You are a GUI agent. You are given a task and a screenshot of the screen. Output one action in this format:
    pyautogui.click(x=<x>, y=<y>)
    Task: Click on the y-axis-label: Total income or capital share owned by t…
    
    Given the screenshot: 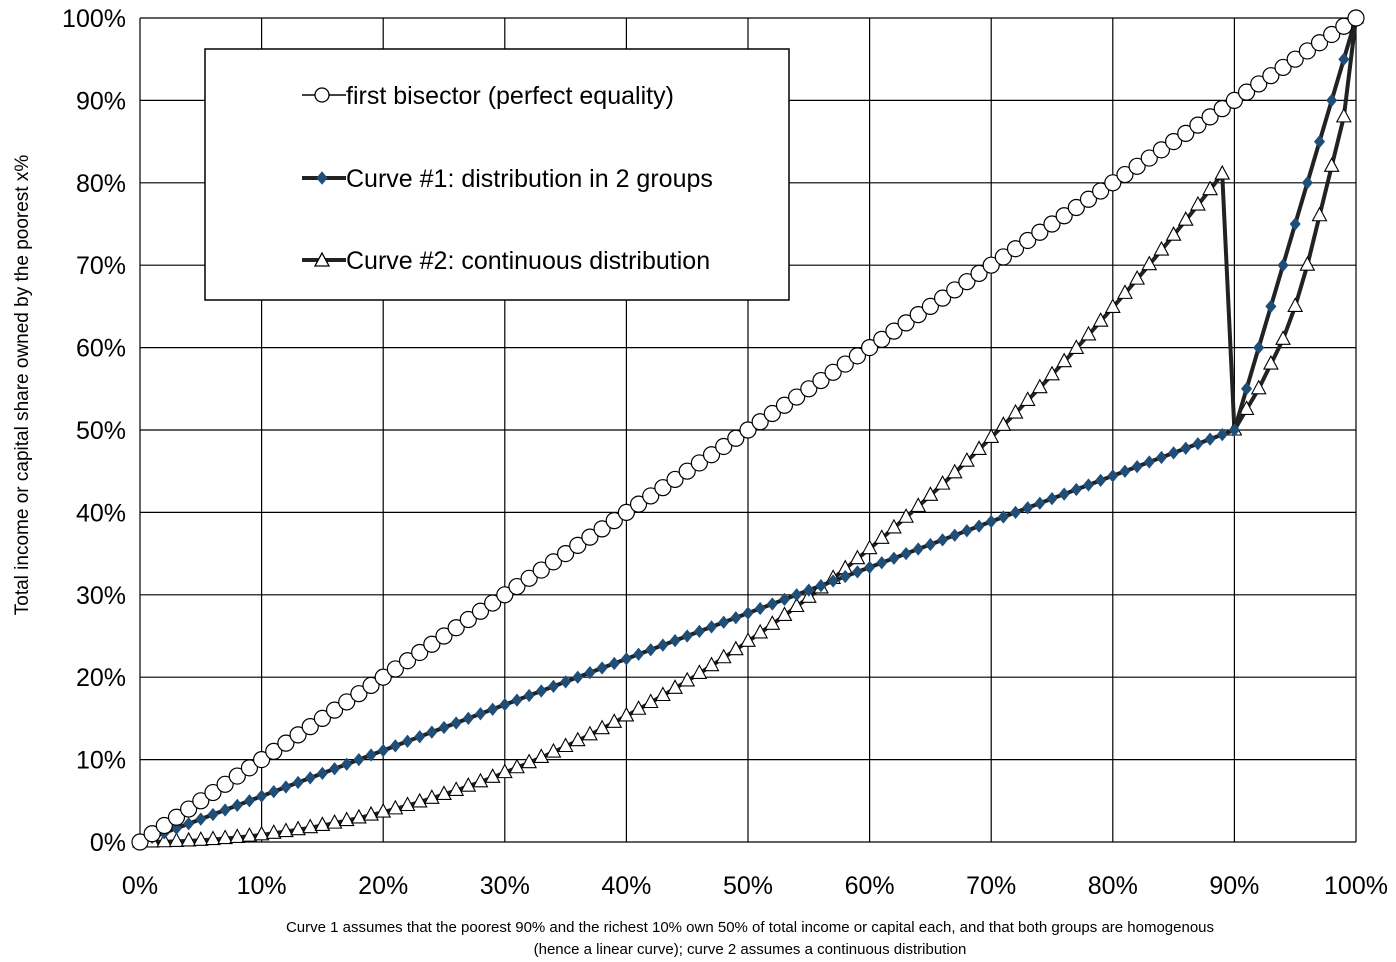 What is the action you would take?
    pyautogui.click(x=22, y=385)
    